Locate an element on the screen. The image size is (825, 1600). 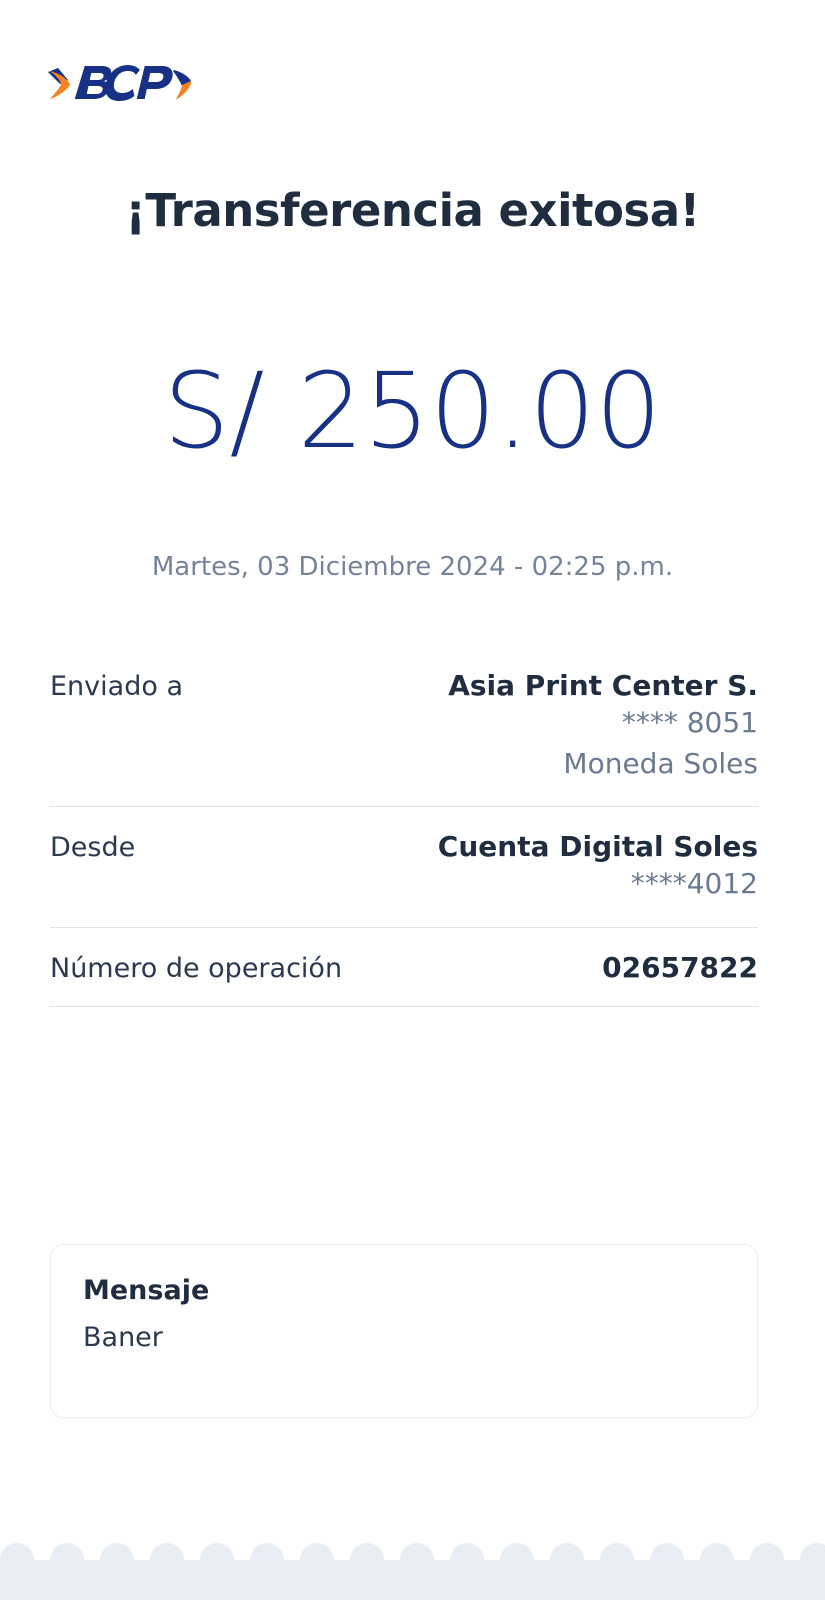
detail-values: Cuenta Digital Soles ****4012 is located at coordinates (446, 867).